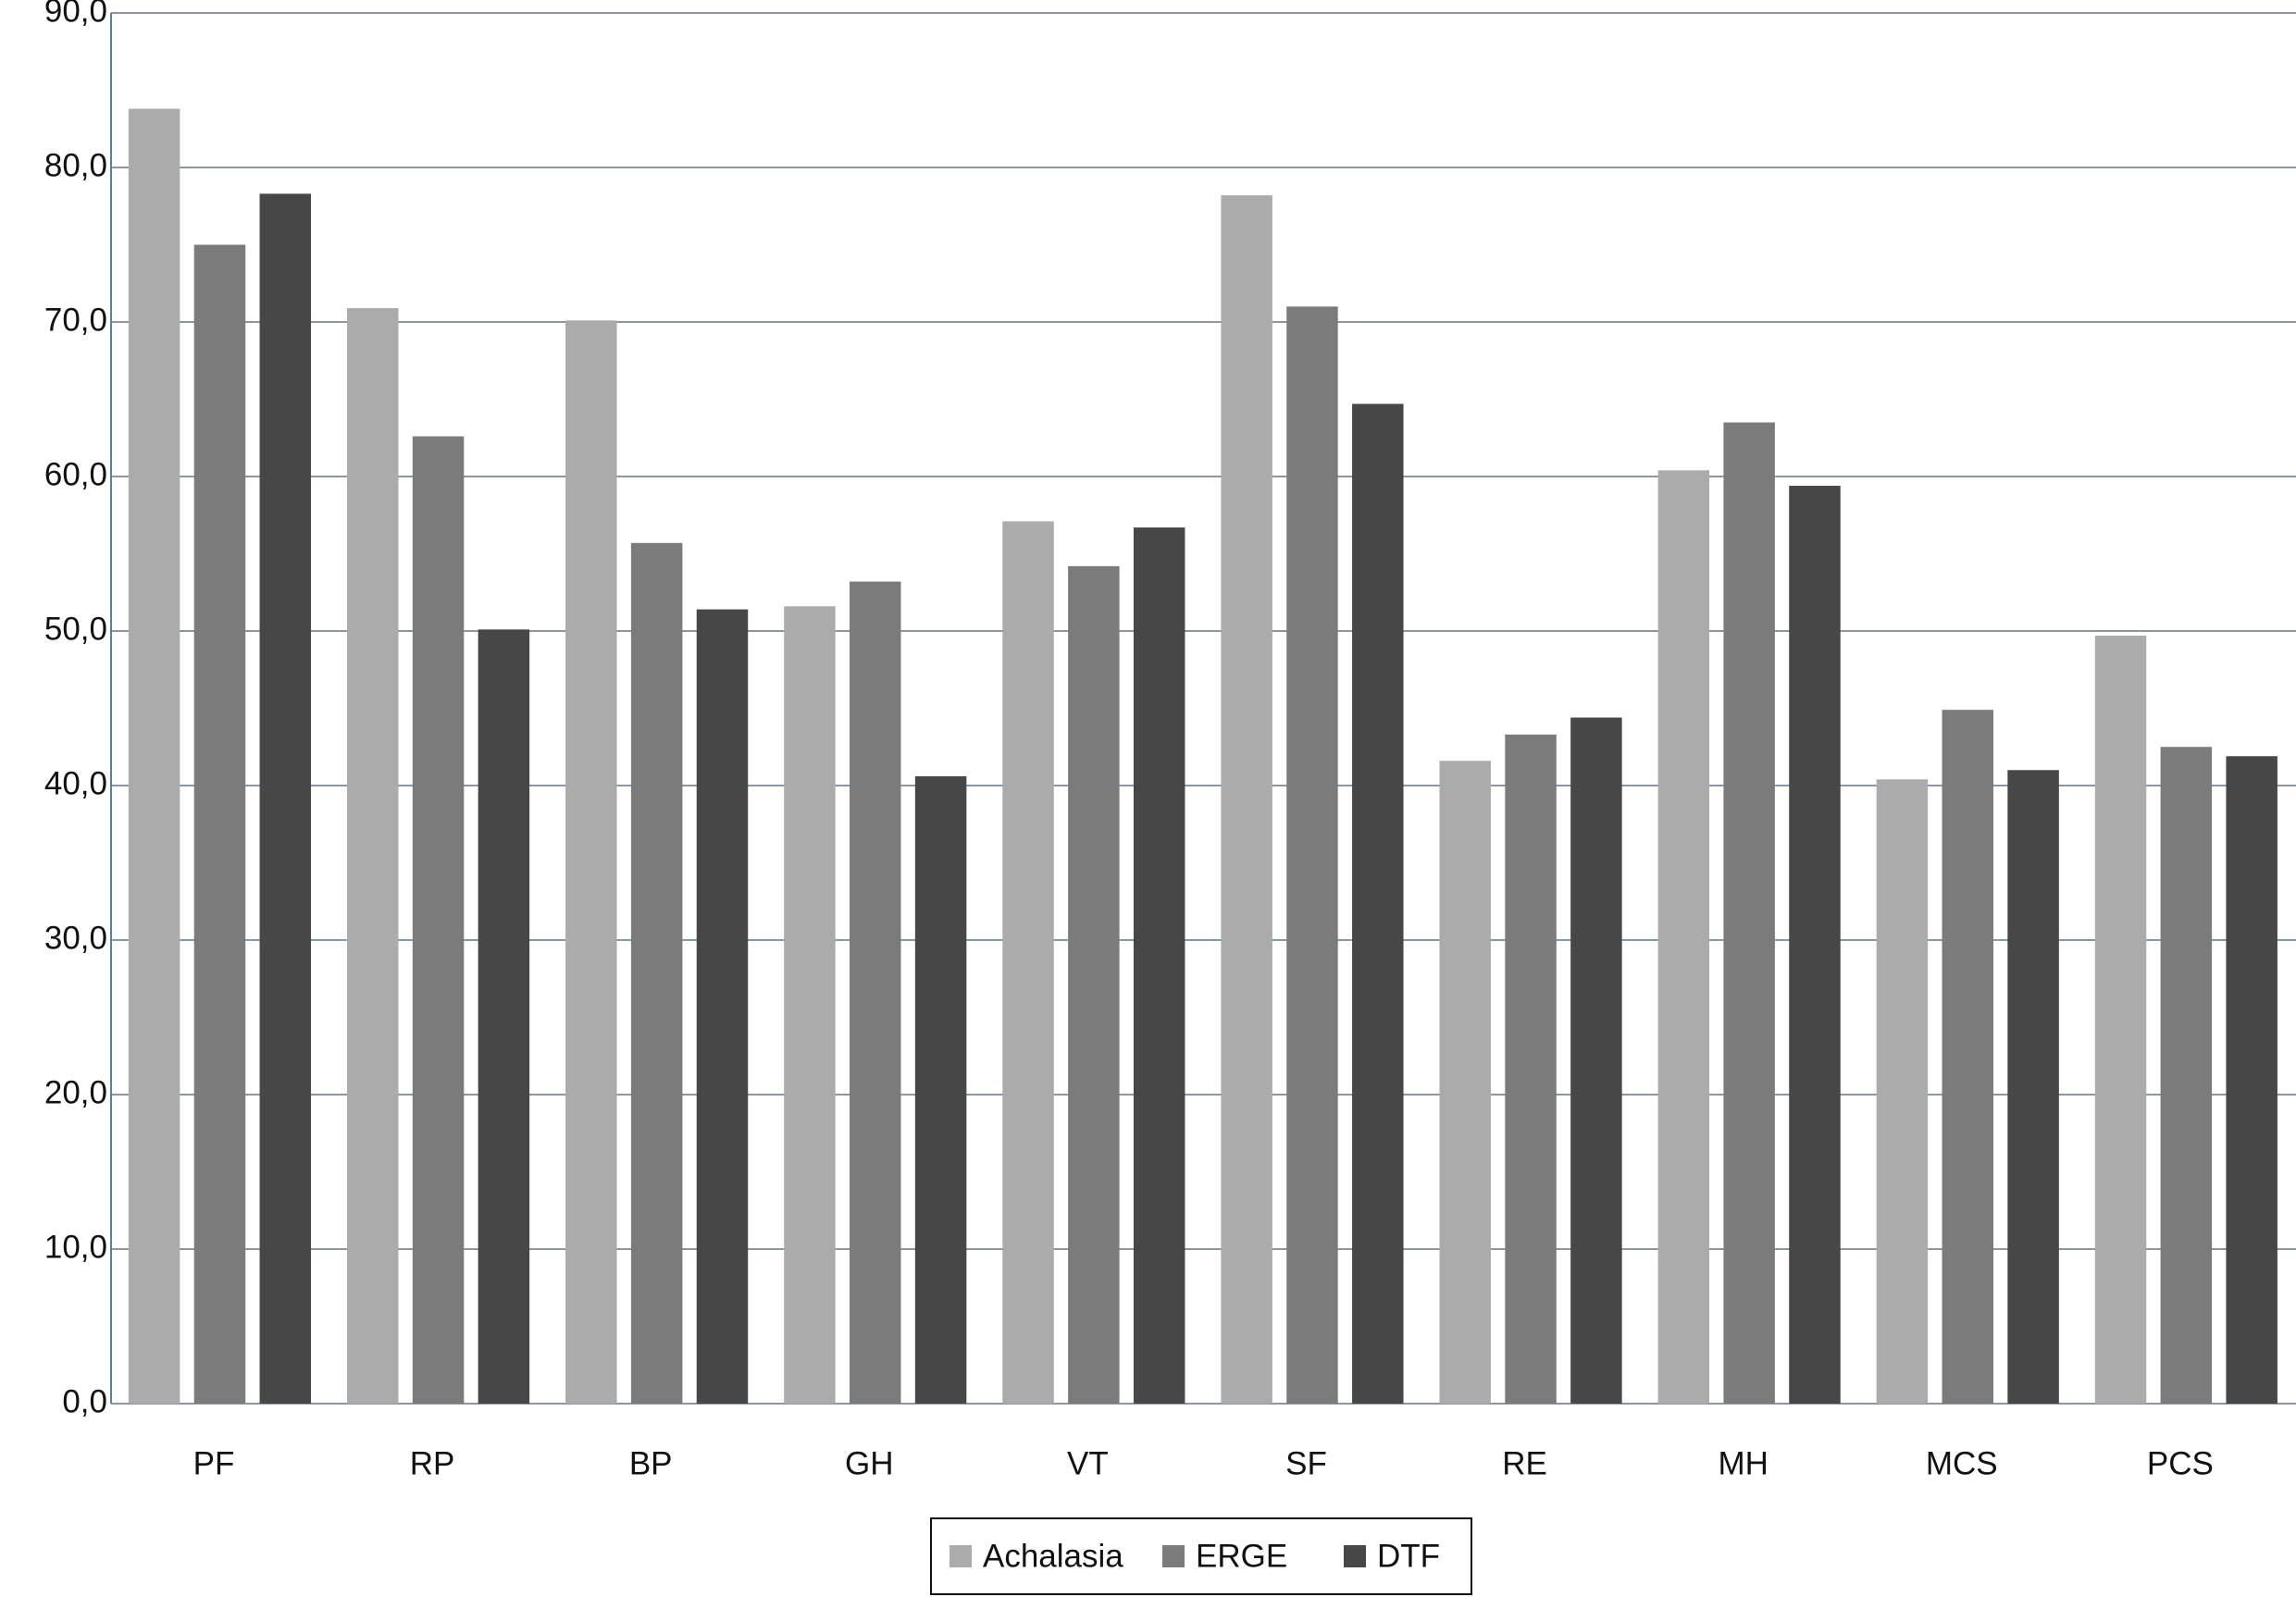  What do you see at coordinates (1525, 1463) in the screenshot?
I see `x-tick-label: RE` at bounding box center [1525, 1463].